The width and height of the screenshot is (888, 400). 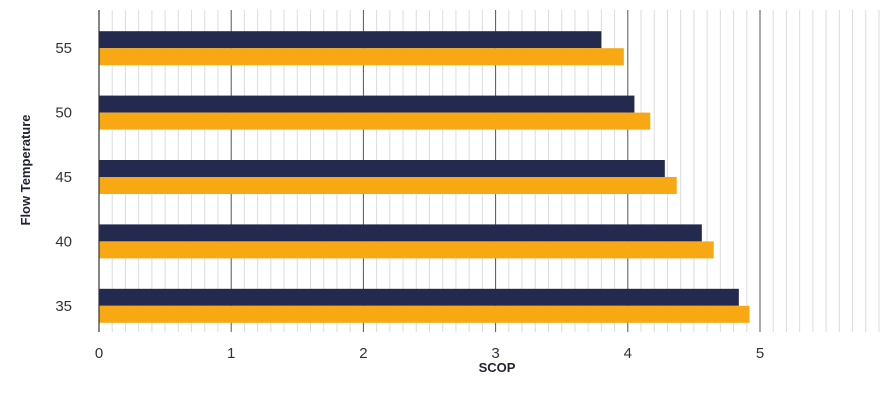 I want to click on y-tick-label: 40, so click(x=63, y=241).